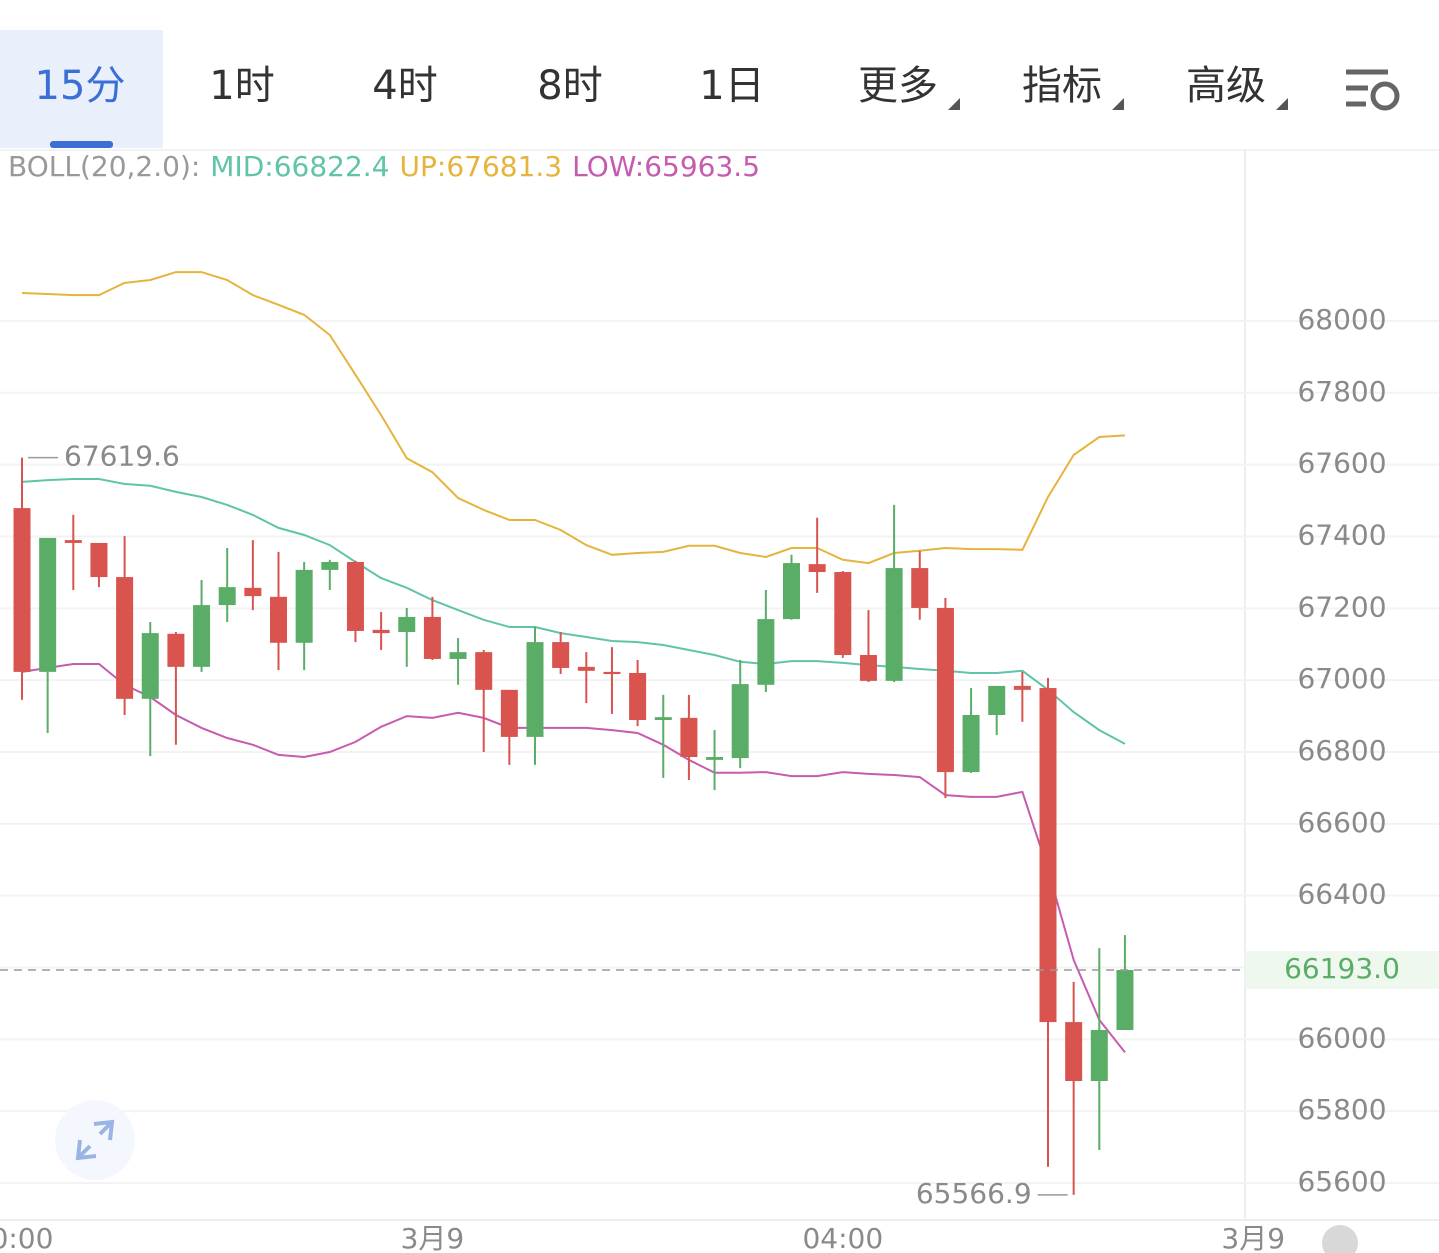 The height and width of the screenshot is (1253, 1439). Describe the element at coordinates (1341, 894) in the screenshot. I see `y-tick-label: 66400` at that location.